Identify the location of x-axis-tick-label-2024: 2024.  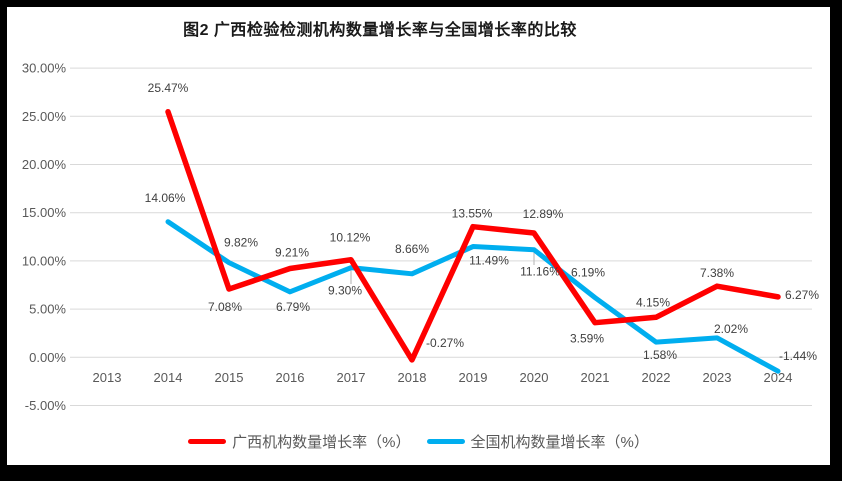
(778, 377).